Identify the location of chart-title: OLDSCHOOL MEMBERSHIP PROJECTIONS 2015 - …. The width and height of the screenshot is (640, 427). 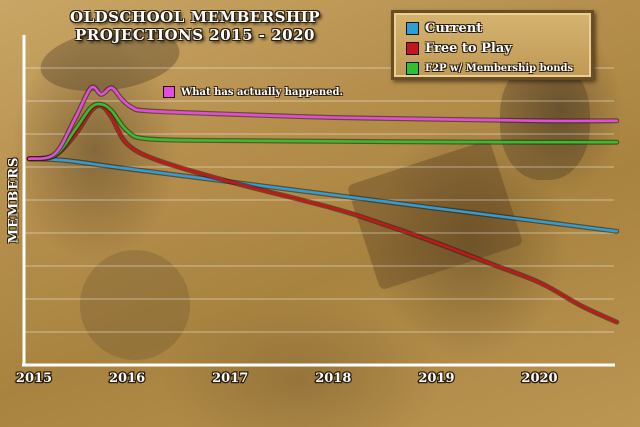
(195, 26).